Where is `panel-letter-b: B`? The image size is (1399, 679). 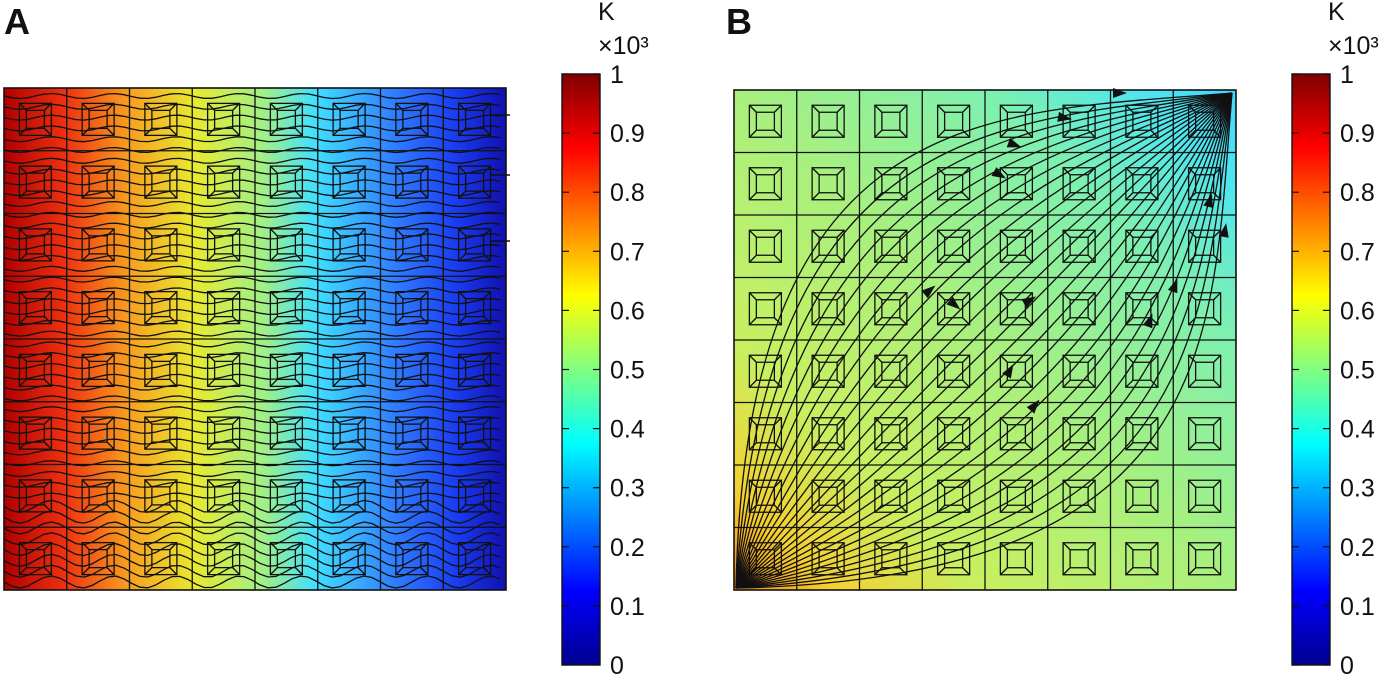
panel-letter-b: B is located at coordinates (739, 21).